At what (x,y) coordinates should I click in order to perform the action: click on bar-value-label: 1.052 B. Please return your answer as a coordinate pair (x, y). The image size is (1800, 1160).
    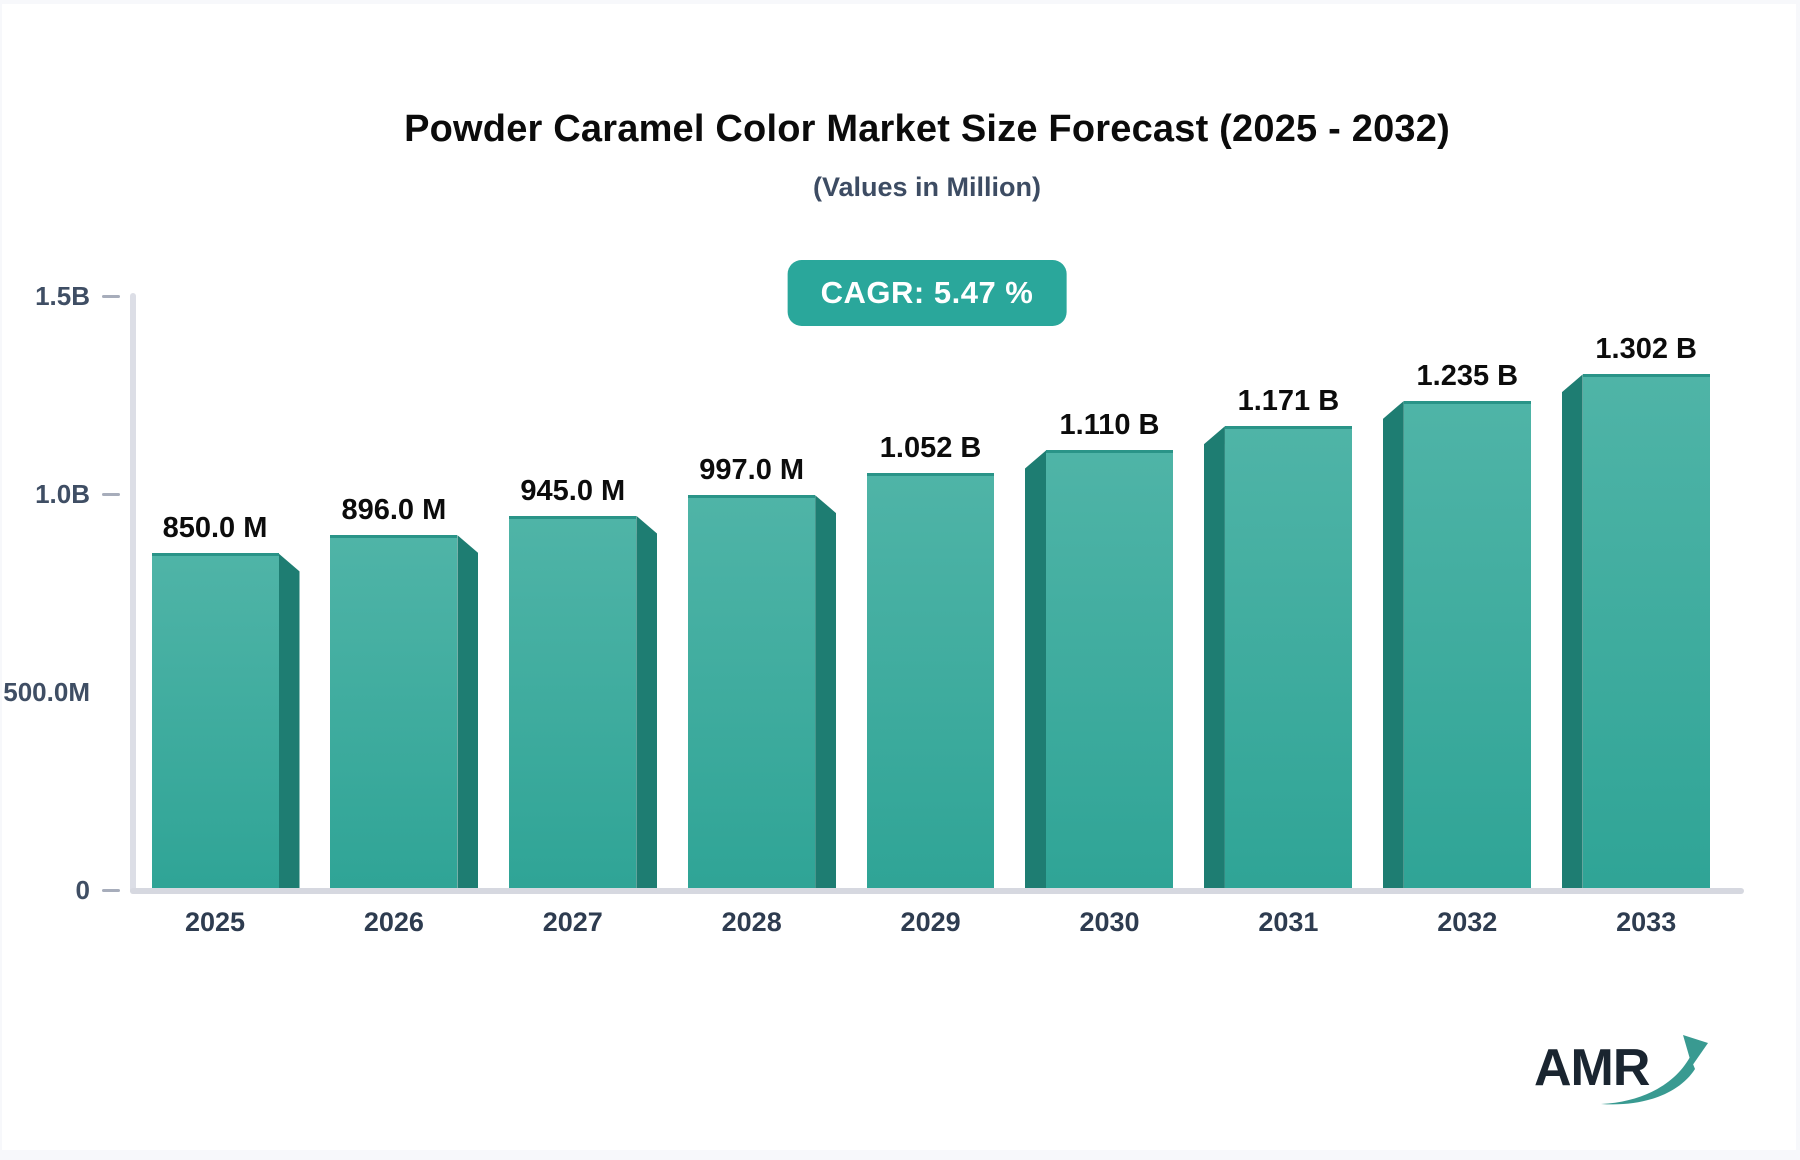
    Looking at the image, I should click on (930, 448).